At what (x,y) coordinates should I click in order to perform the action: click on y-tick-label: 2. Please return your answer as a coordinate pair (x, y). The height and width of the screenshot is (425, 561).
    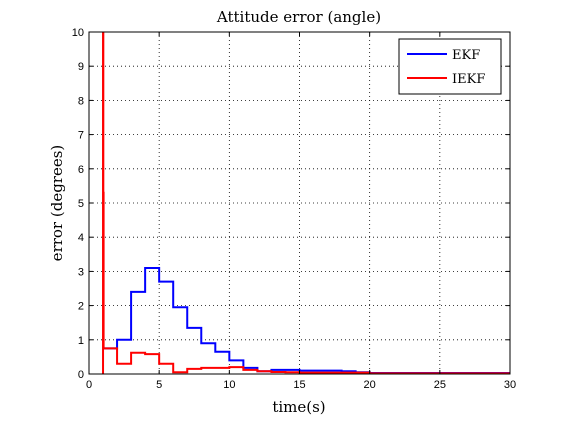
    Looking at the image, I should click on (81, 307).